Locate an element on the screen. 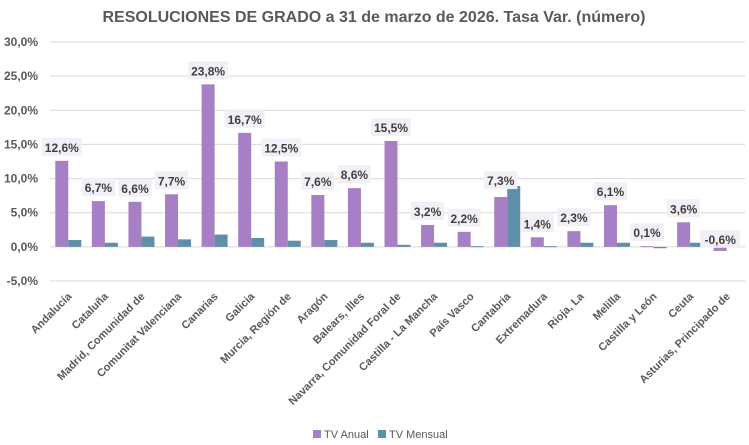 The image size is (749, 445). y-tick-label: 5,0% is located at coordinates (25, 213).